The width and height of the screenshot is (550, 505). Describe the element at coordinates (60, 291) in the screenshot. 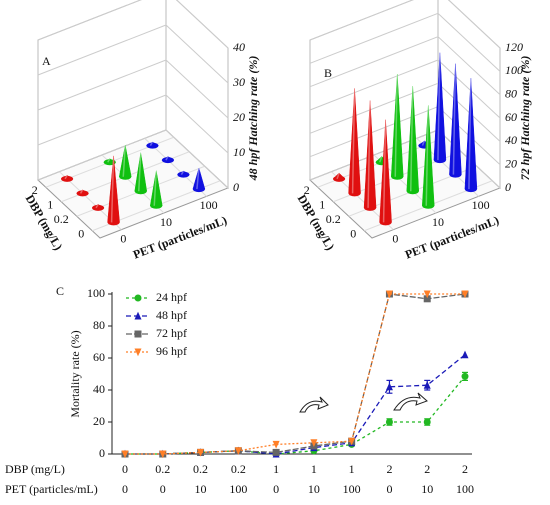

I see `panel-label: C` at that location.